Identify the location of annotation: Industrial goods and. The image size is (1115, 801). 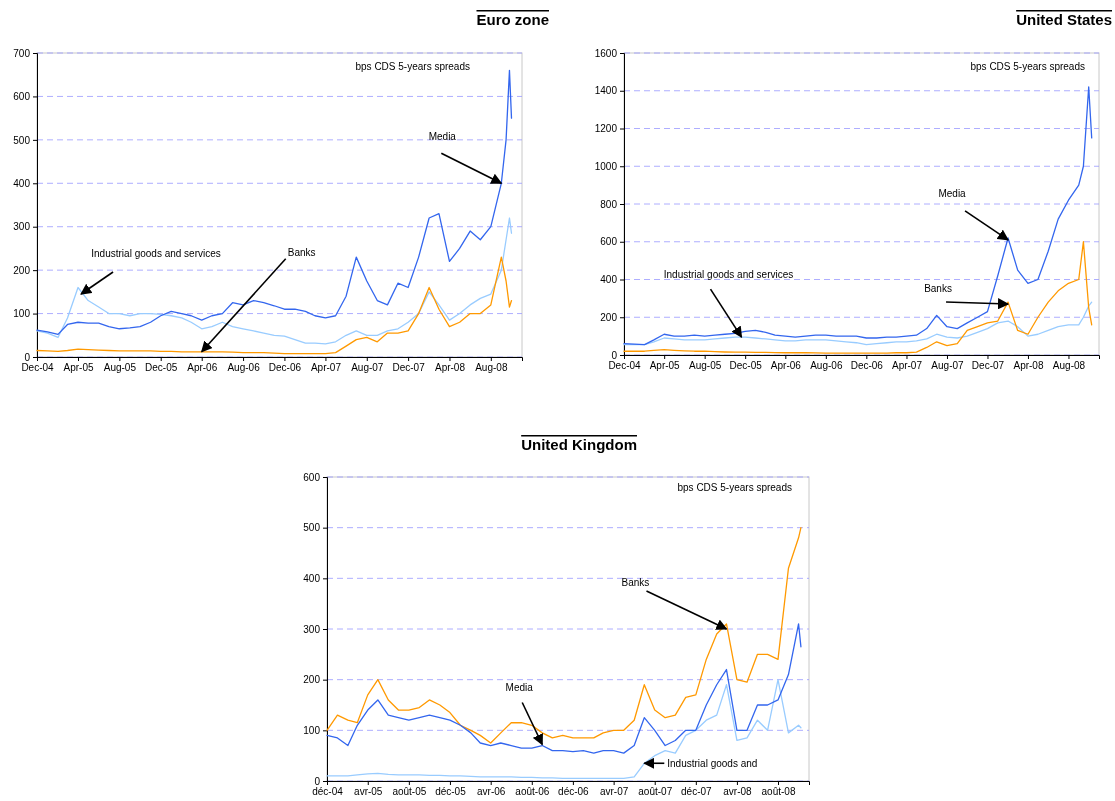
(712, 764).